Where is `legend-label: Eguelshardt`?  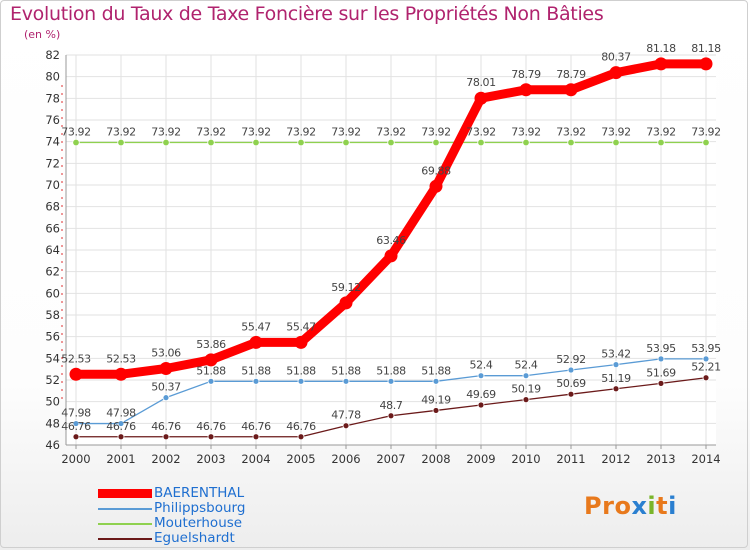
legend-label: Eguelshardt is located at coordinates (194, 538).